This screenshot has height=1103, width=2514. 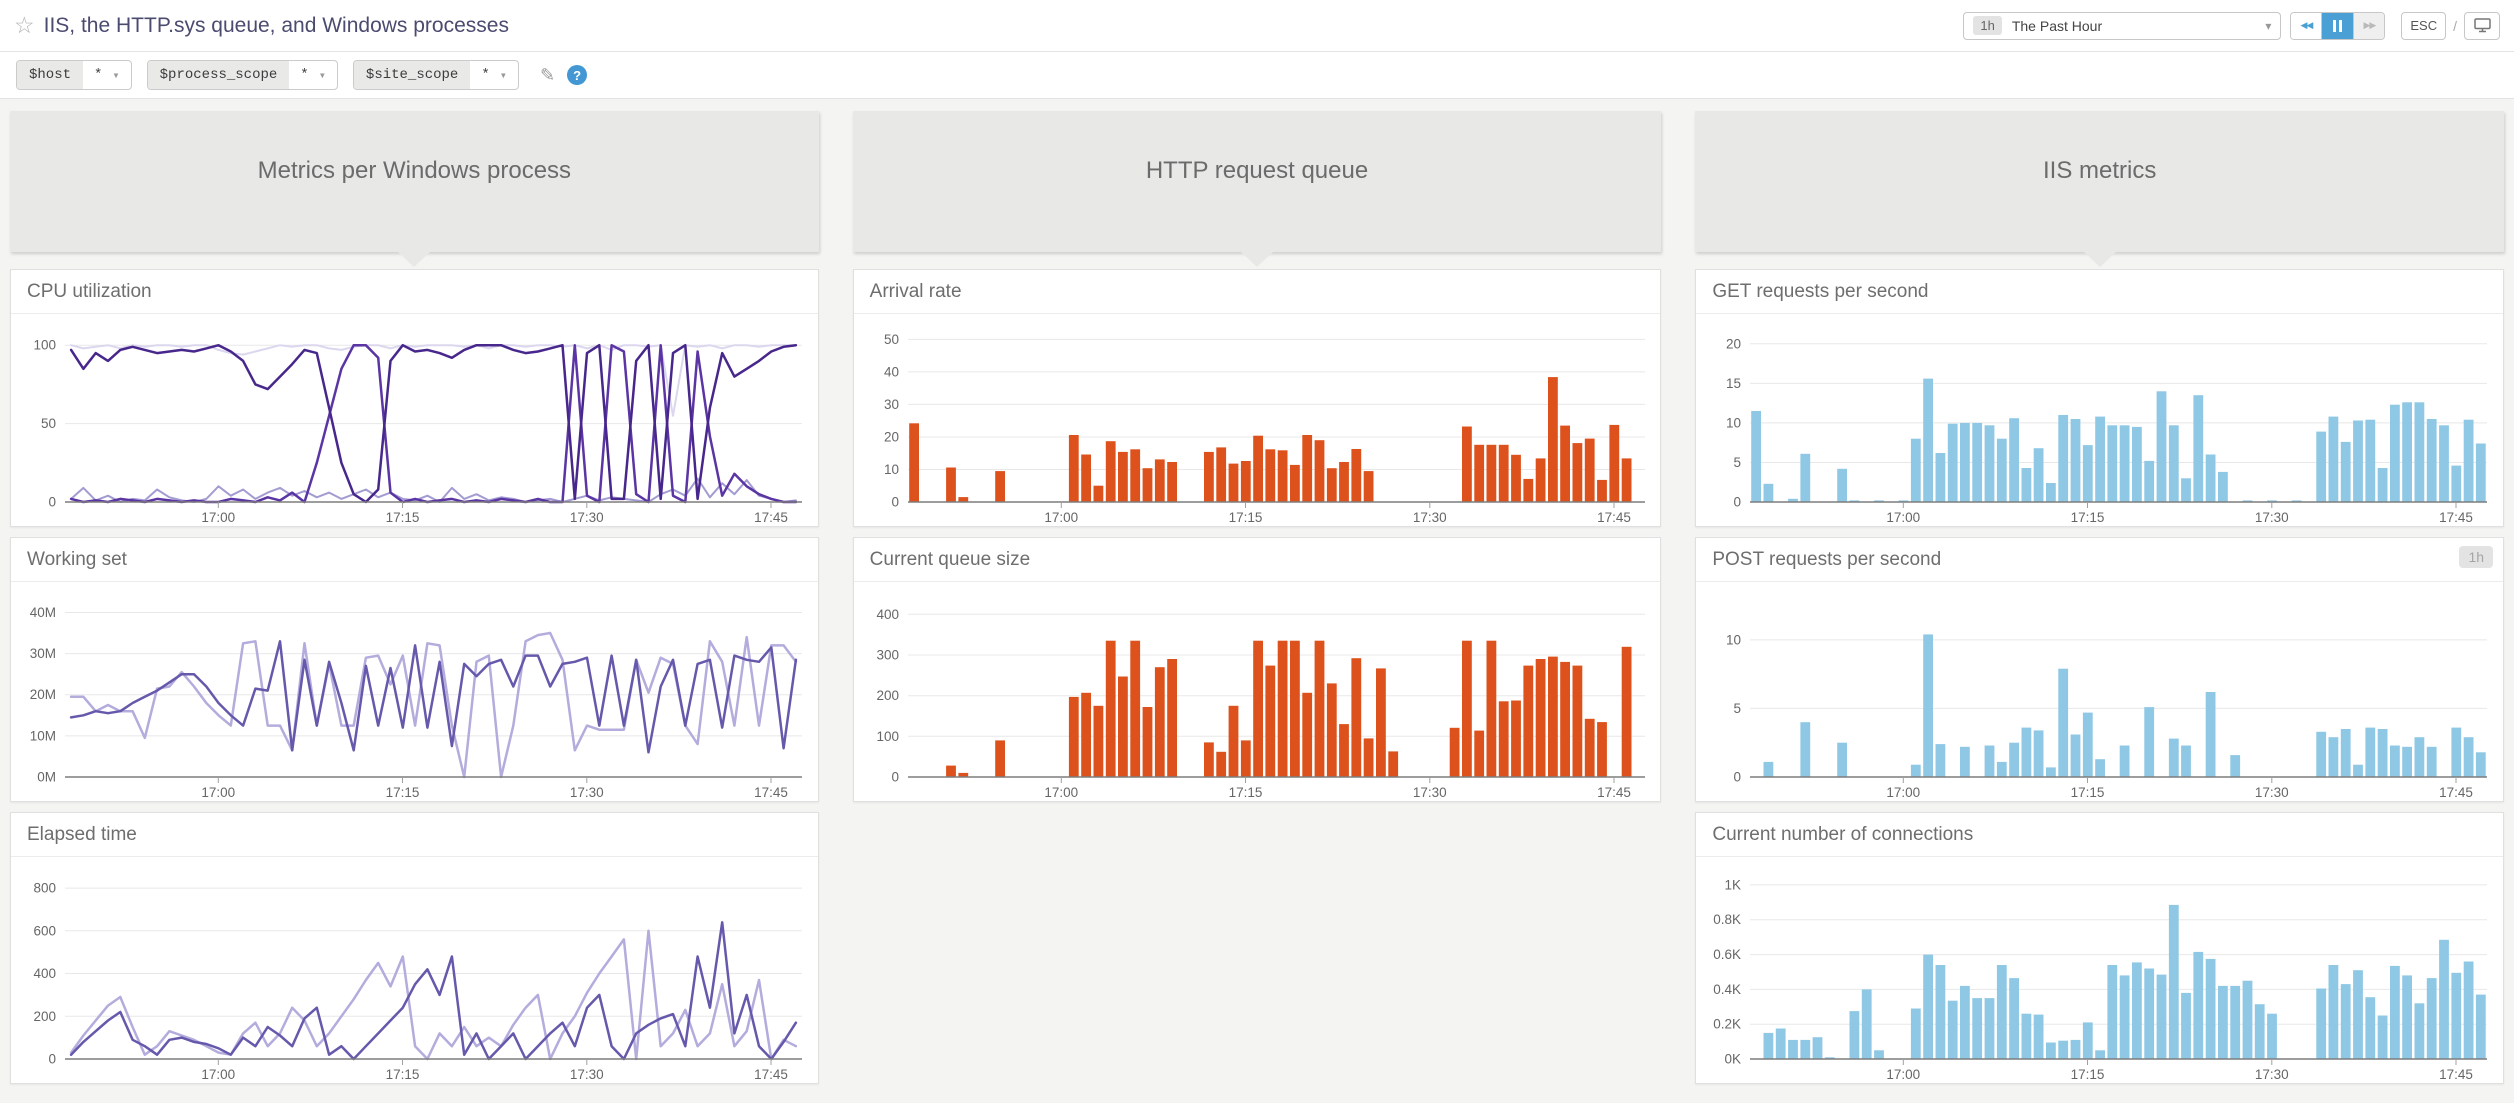 I want to click on time-backward-button: ◀◀, so click(x=2307, y=25).